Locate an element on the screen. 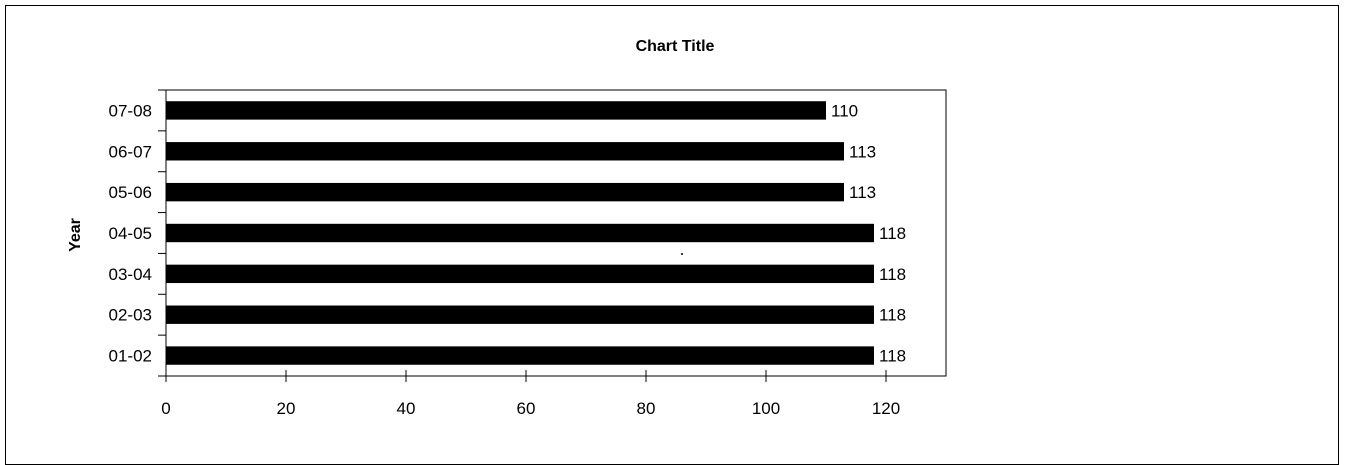  x-tick-label-60: 60 is located at coordinates (526, 408).